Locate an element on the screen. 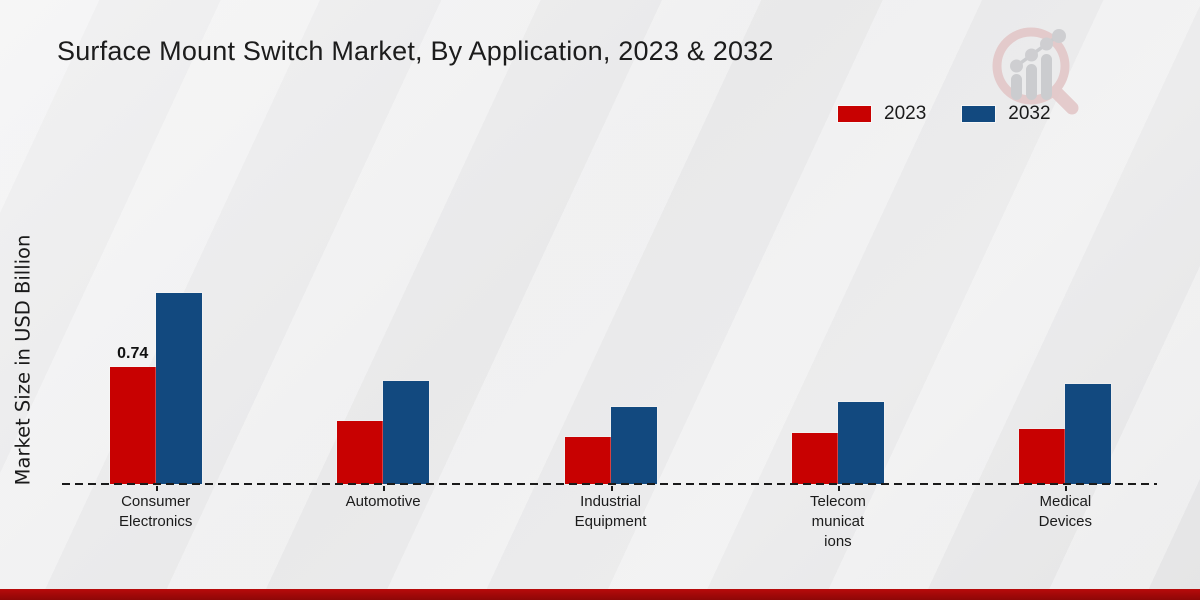  legend-label: 2023 is located at coordinates (905, 113).